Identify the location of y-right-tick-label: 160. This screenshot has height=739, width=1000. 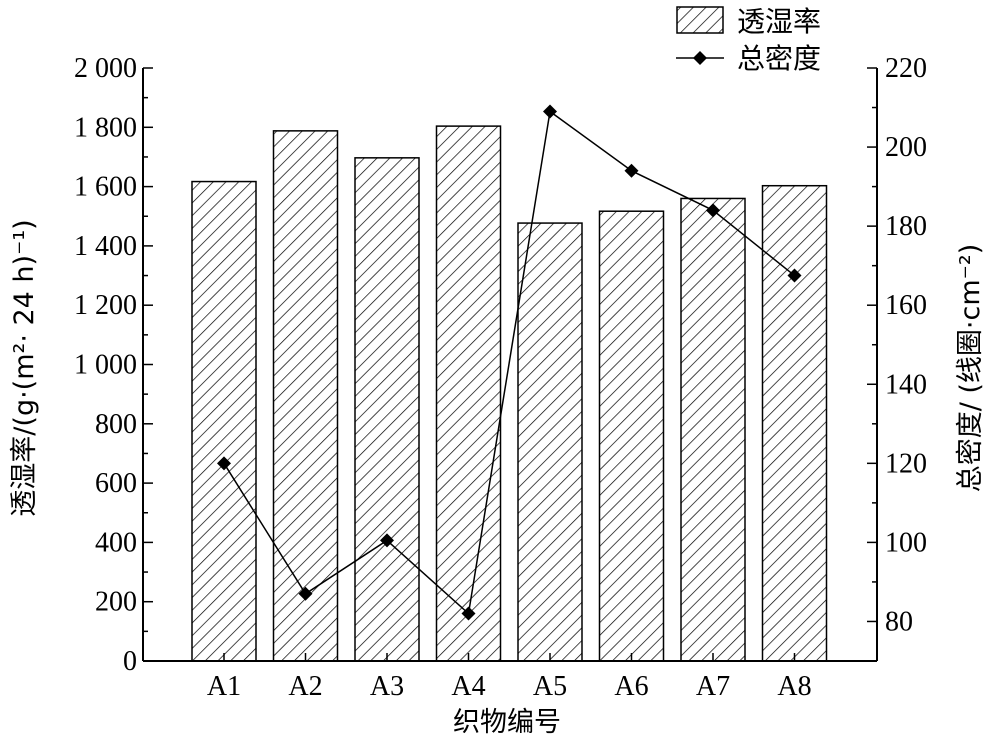
(906, 305).